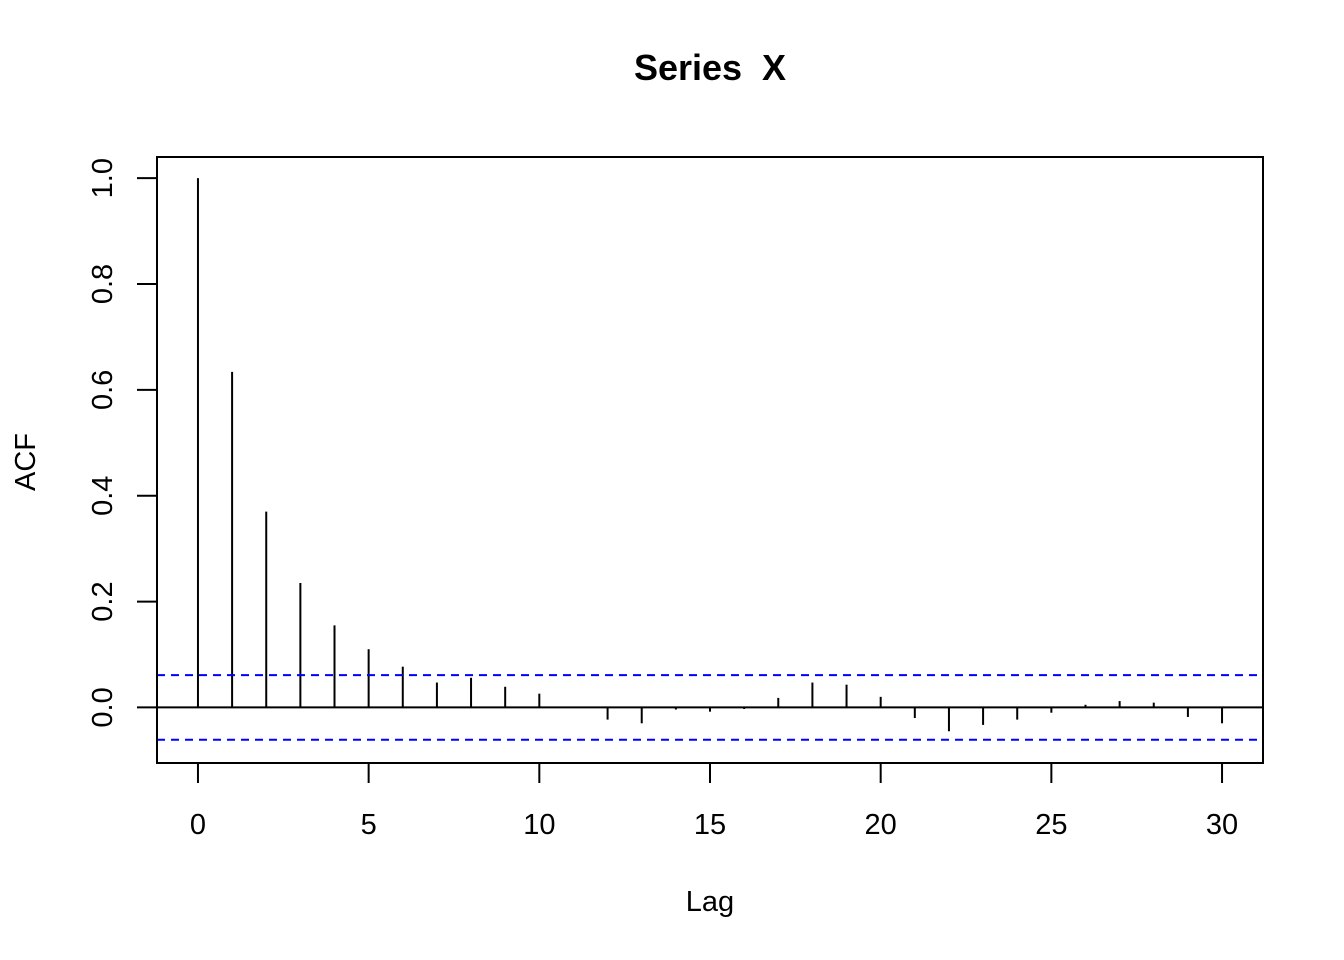 The width and height of the screenshot is (1344, 960). What do you see at coordinates (198, 825) in the screenshot?
I see `x-tick-label-0: 0` at bounding box center [198, 825].